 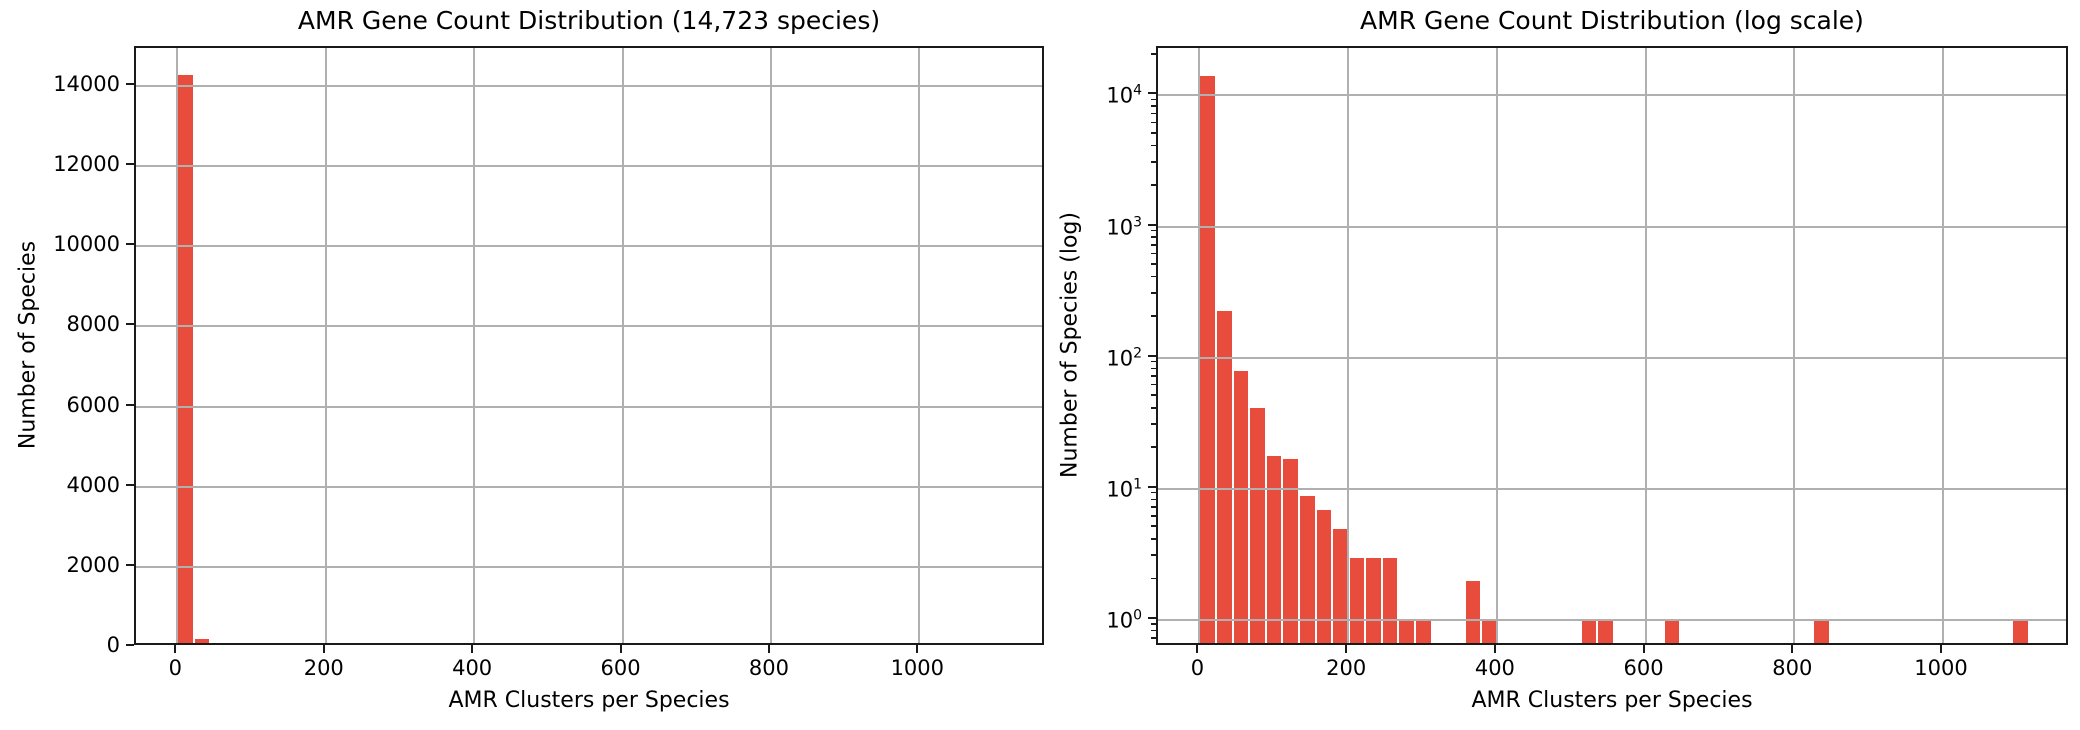 I want to click on y-tick-label: 10⁴, so click(x=1124, y=95).